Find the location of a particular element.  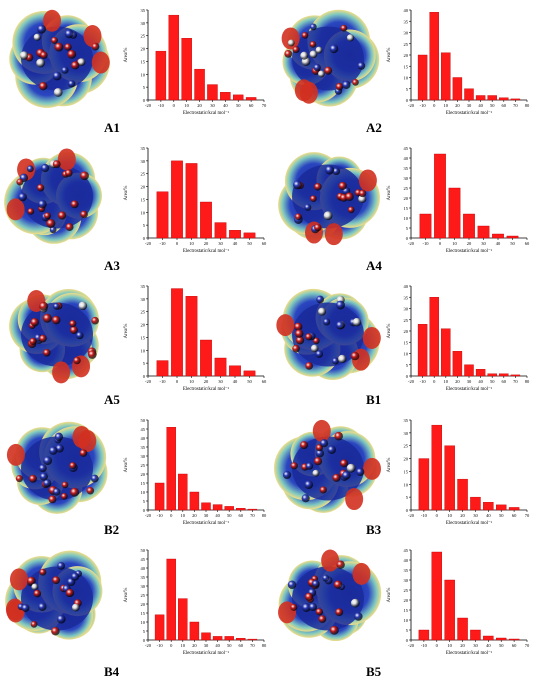

panel-label: A2 is located at coordinates (374, 127).